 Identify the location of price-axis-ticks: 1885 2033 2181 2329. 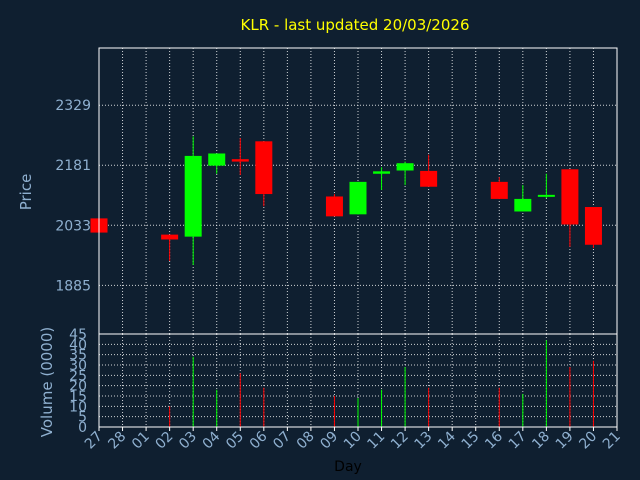
(73, 196).